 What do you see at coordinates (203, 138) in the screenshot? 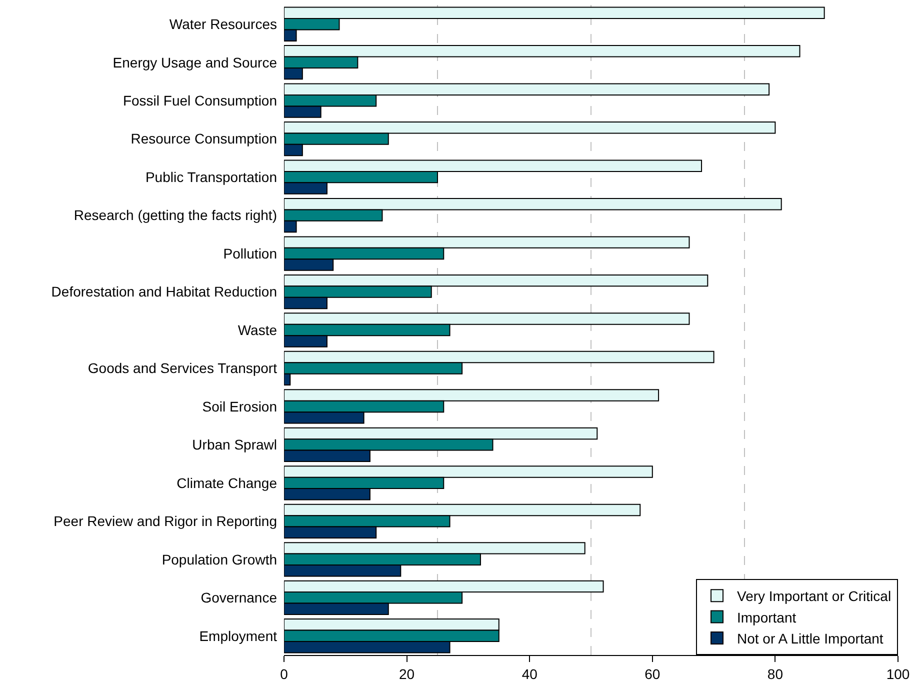
I see `y-tick-label: Resource Consumption` at bounding box center [203, 138].